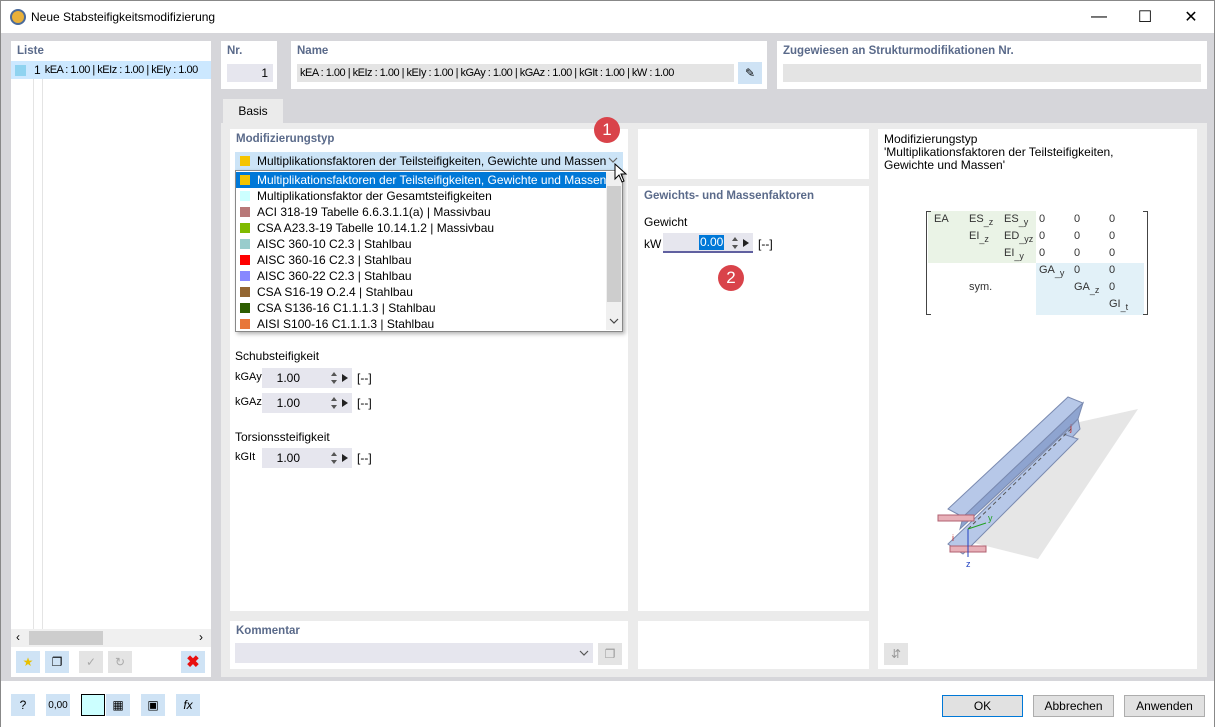  What do you see at coordinates (945, 165) in the screenshot?
I see `info-line: Gewichte und Massen'` at bounding box center [945, 165].